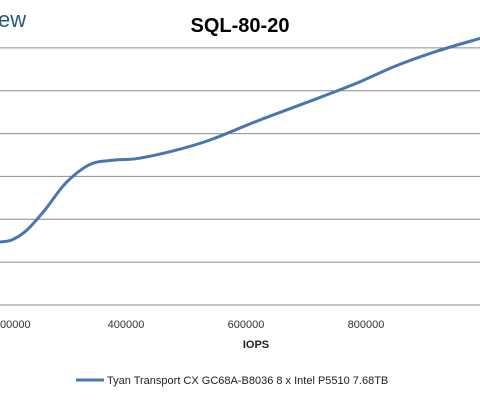 The height and width of the screenshot is (401, 480). Describe the element at coordinates (366, 325) in the screenshot. I see `x-tick-label-3: 800000` at that location.